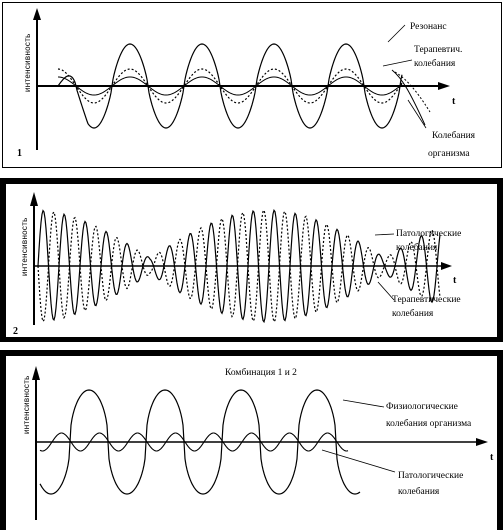  Describe the element at coordinates (396, 33) in the screenshot. I see `panel-1-resonance-leader` at that location.